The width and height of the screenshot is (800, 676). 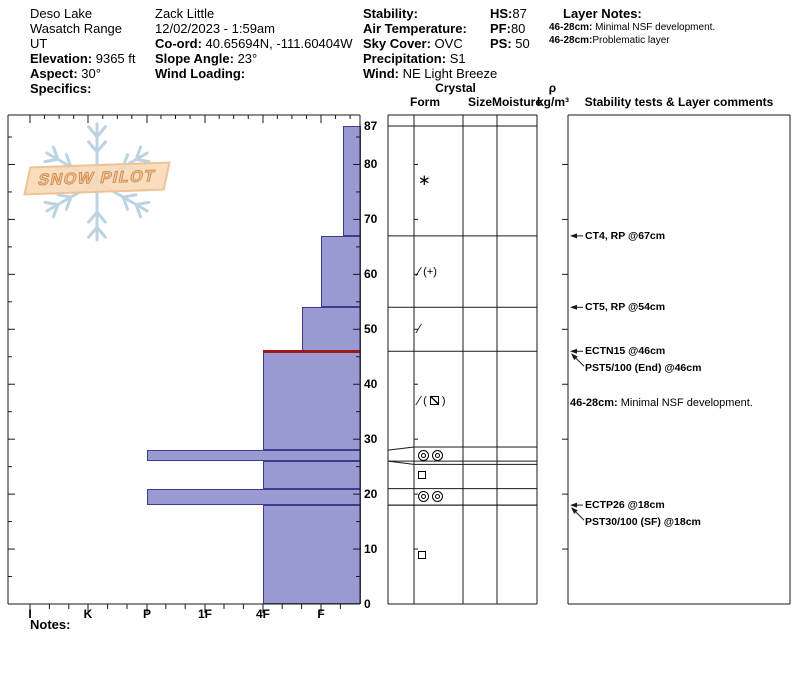 What do you see at coordinates (204, 614) in the screenshot?
I see `hardness-axis-label: 1F` at bounding box center [204, 614].